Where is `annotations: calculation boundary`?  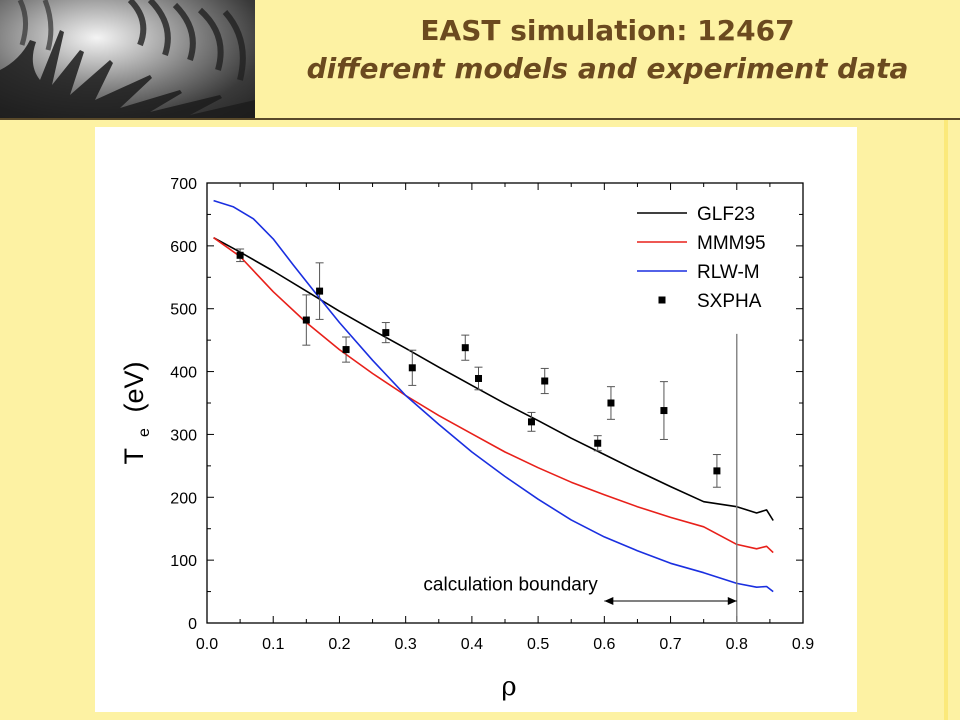
annotations: calculation boundary is located at coordinates (580, 478).